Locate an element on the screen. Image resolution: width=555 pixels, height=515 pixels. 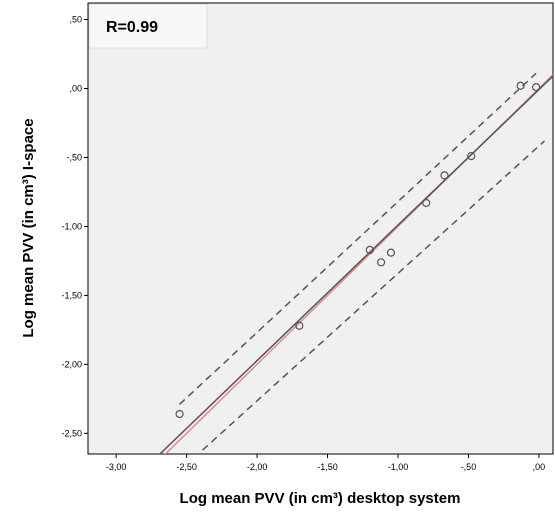
x-axis-title: Log mean PVV (in cm³) desktop system is located at coordinates (320, 498).